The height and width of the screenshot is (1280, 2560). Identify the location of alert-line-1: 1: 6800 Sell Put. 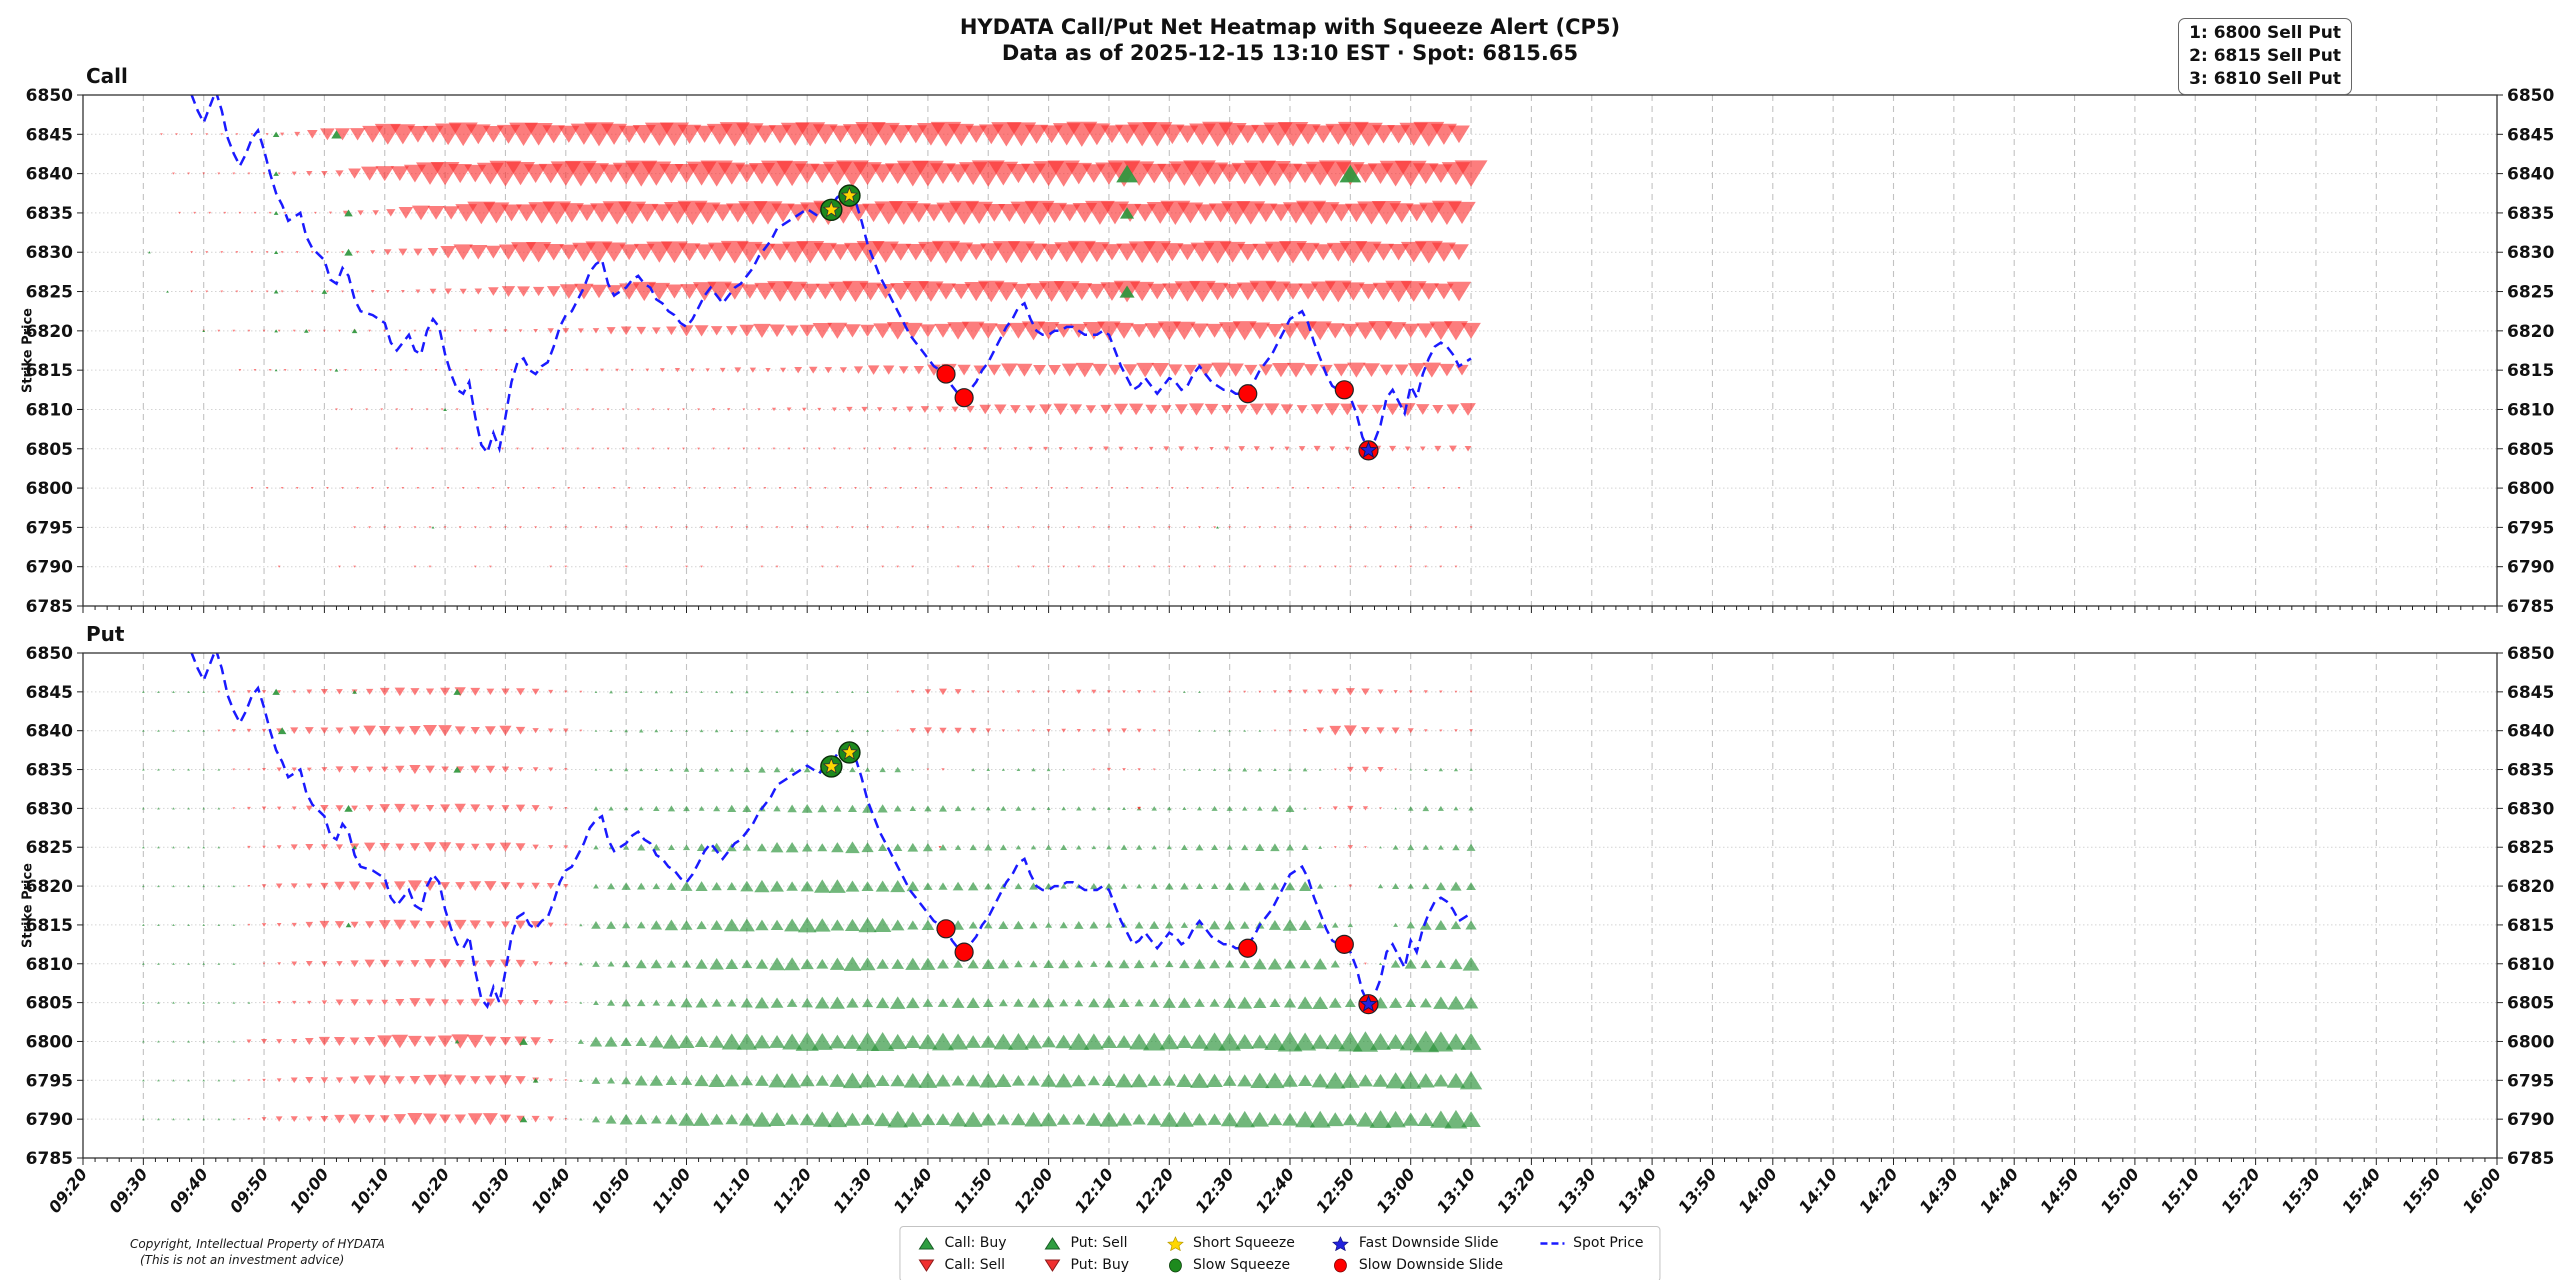
(2265, 33).